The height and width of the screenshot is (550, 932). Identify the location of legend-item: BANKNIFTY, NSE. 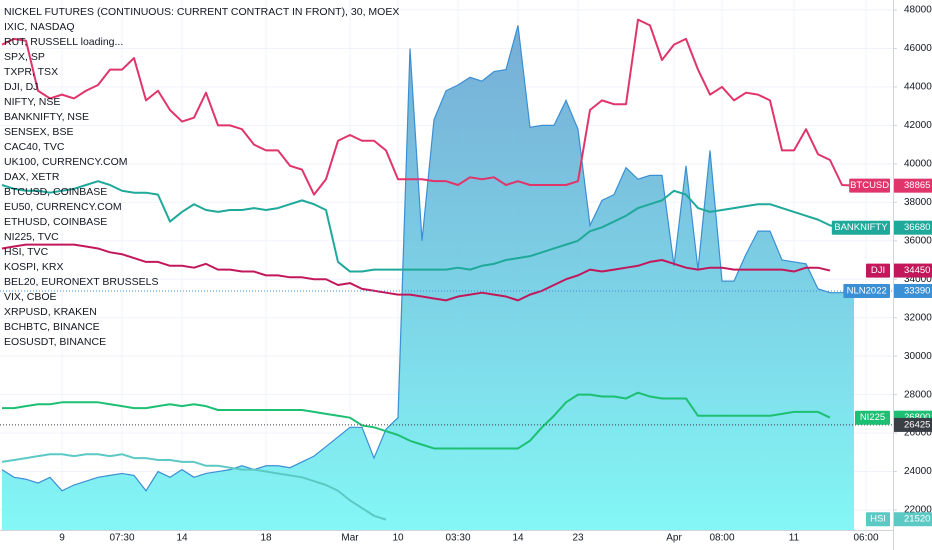
(46, 117).